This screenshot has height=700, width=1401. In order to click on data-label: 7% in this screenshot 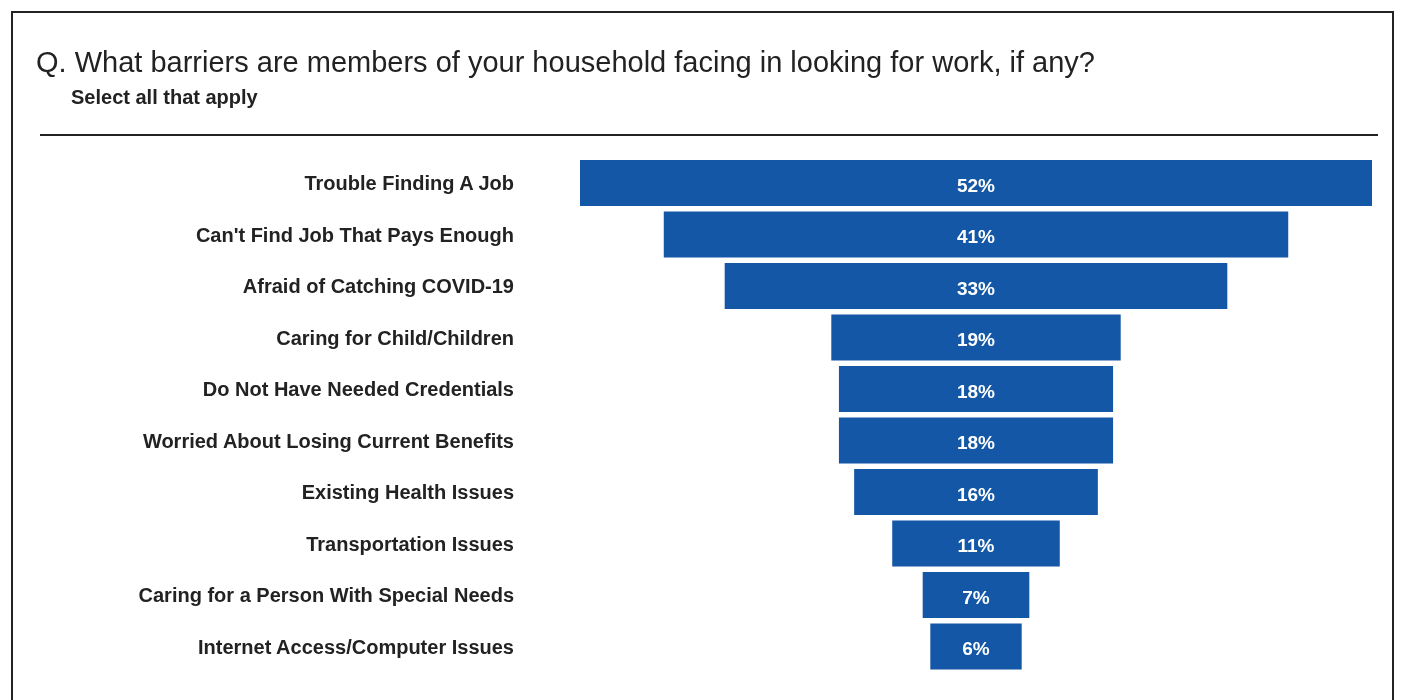, I will do `click(976, 597)`.